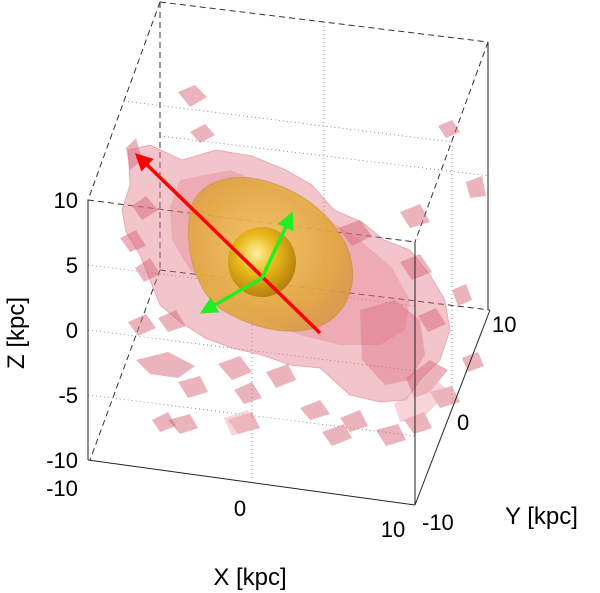  What do you see at coordinates (541, 516) in the screenshot?
I see `y-axis-label: Y [kpc]` at bounding box center [541, 516].